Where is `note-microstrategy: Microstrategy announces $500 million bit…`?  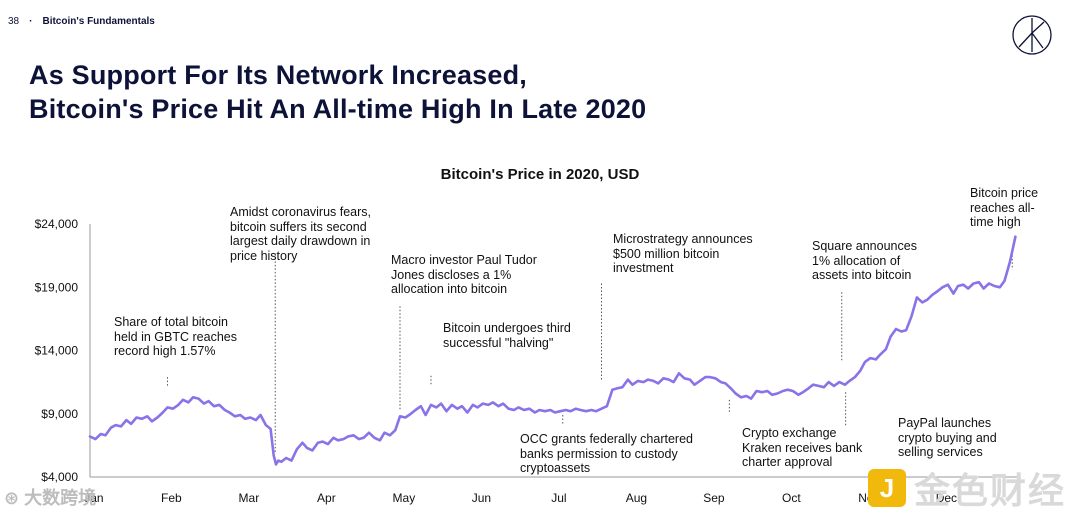
note-microstrategy: Microstrategy announces $500 million bit… is located at coordinates (683, 253).